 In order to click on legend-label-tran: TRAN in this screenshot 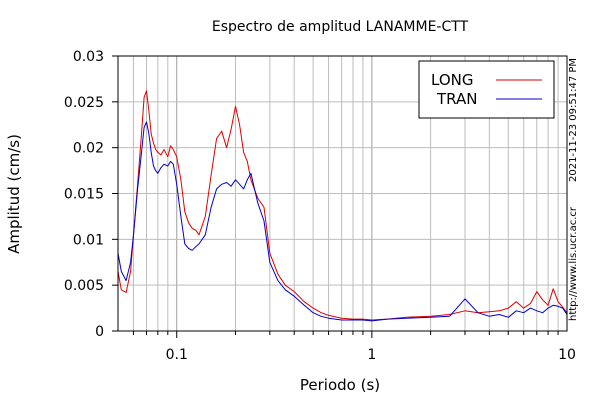, I will do `click(456, 99)`.